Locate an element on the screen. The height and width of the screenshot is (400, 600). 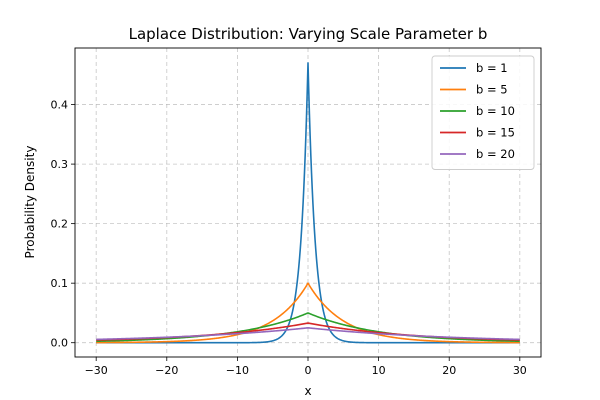
x-tick-label: 30 is located at coordinates (520, 370).